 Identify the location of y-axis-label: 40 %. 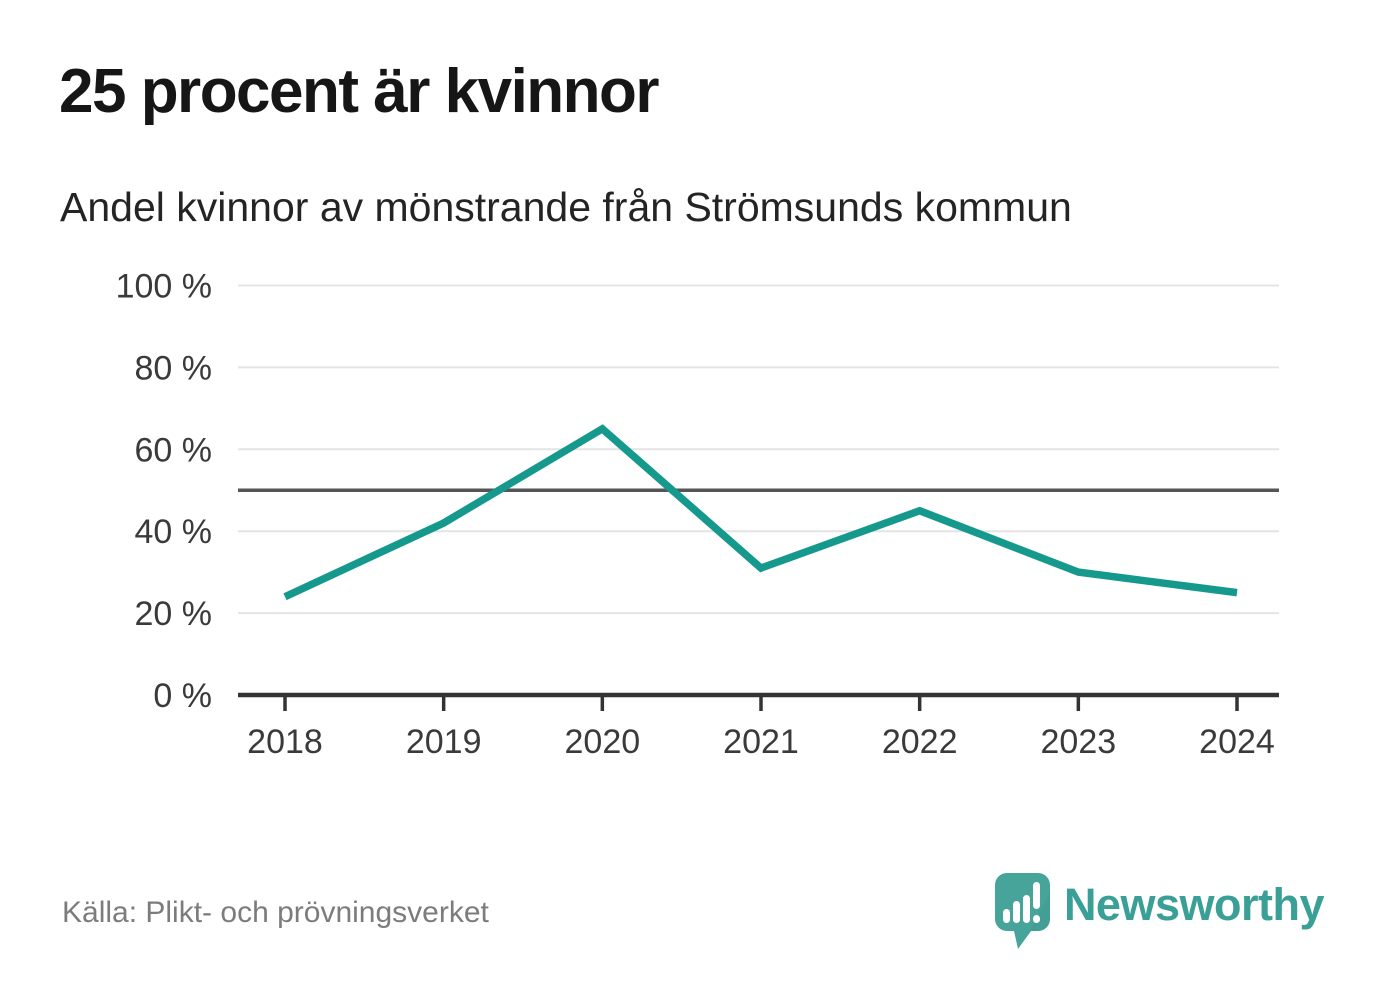
(174, 532).